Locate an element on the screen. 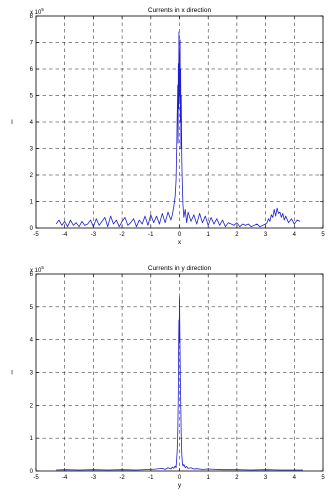 The height and width of the screenshot is (497, 334). chart-title: Currents in x direction is located at coordinates (180, 10).